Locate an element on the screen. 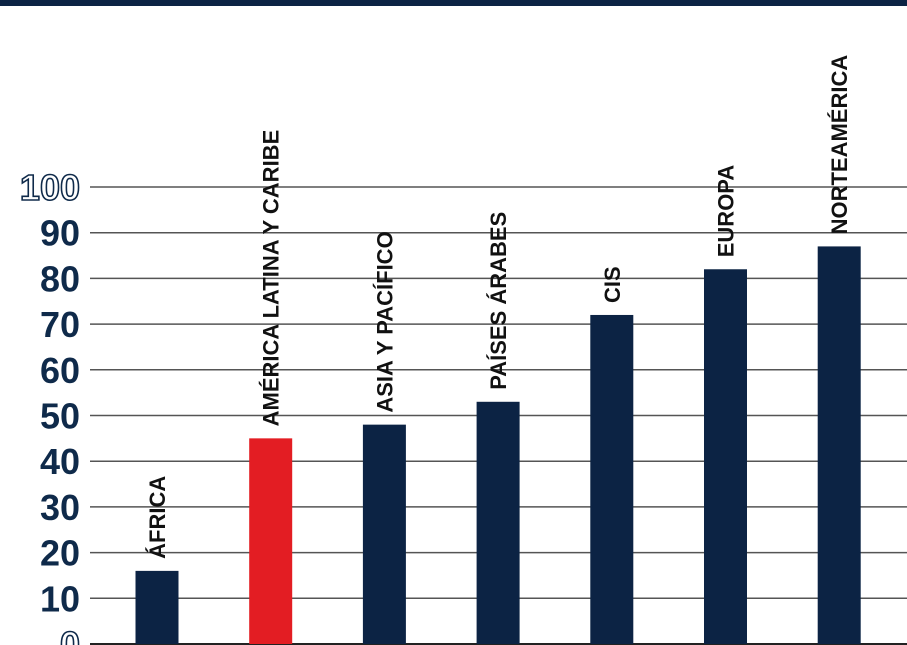 Image resolution: width=907 pixels, height=645 pixels. y-tick-label: 0 is located at coordinates (70, 634).